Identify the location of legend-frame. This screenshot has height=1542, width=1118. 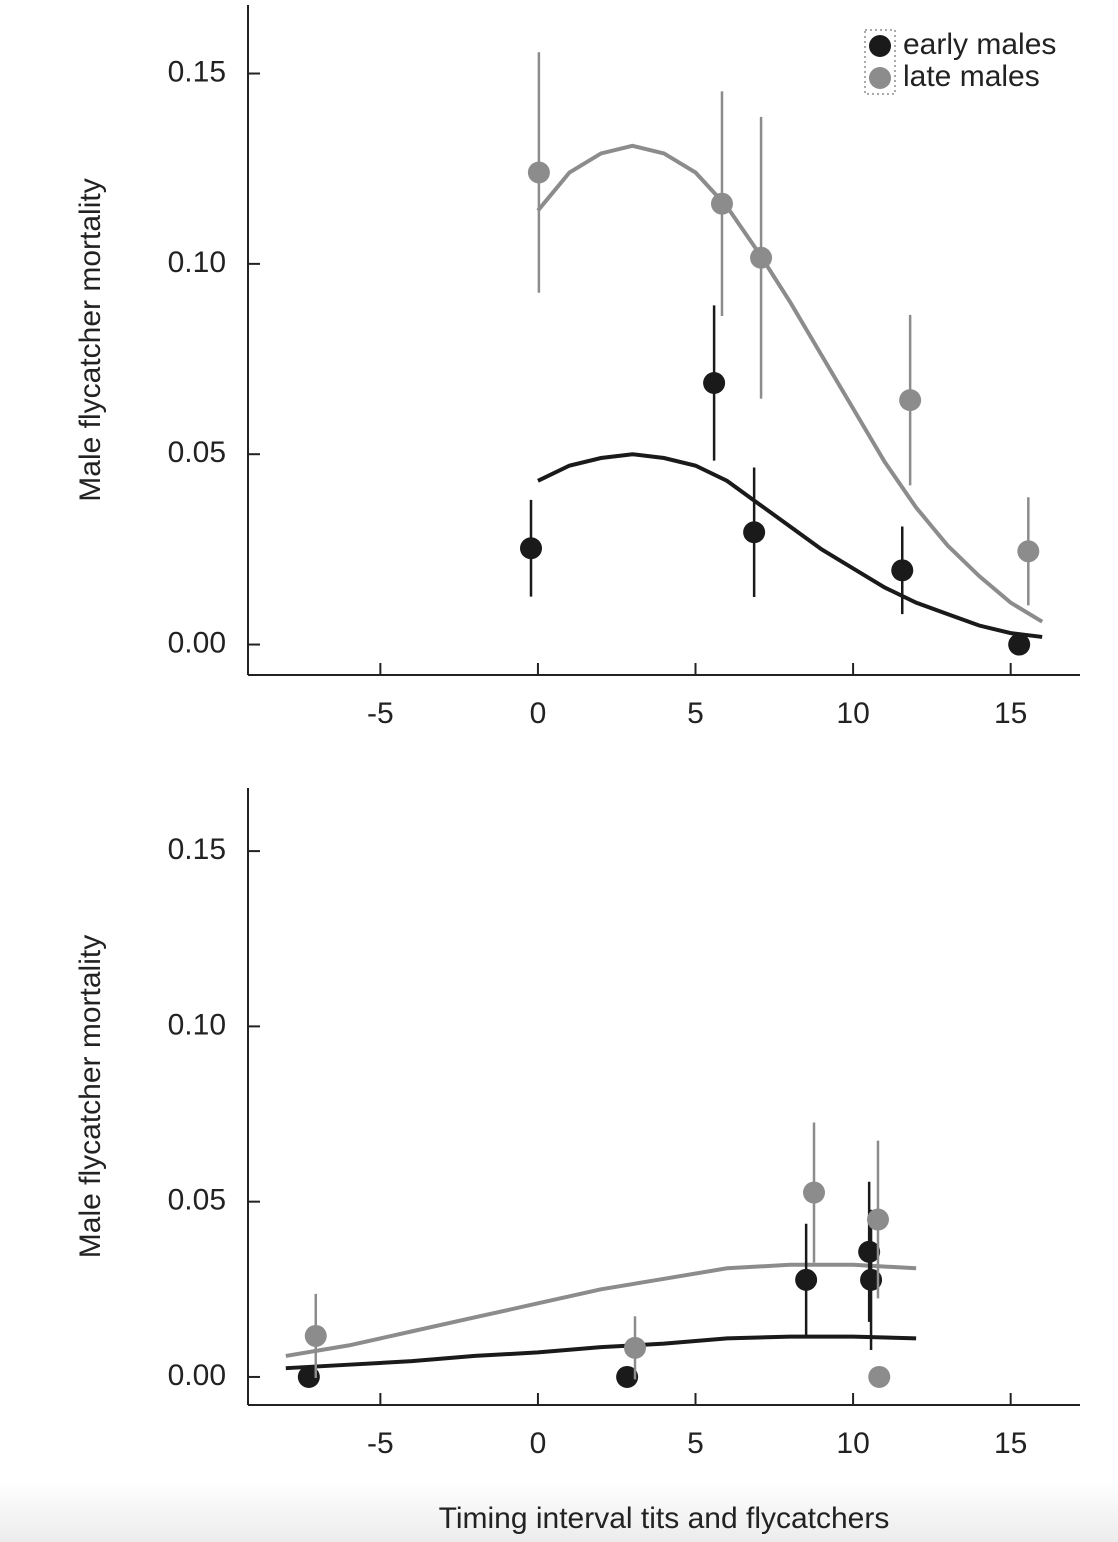
(880, 62).